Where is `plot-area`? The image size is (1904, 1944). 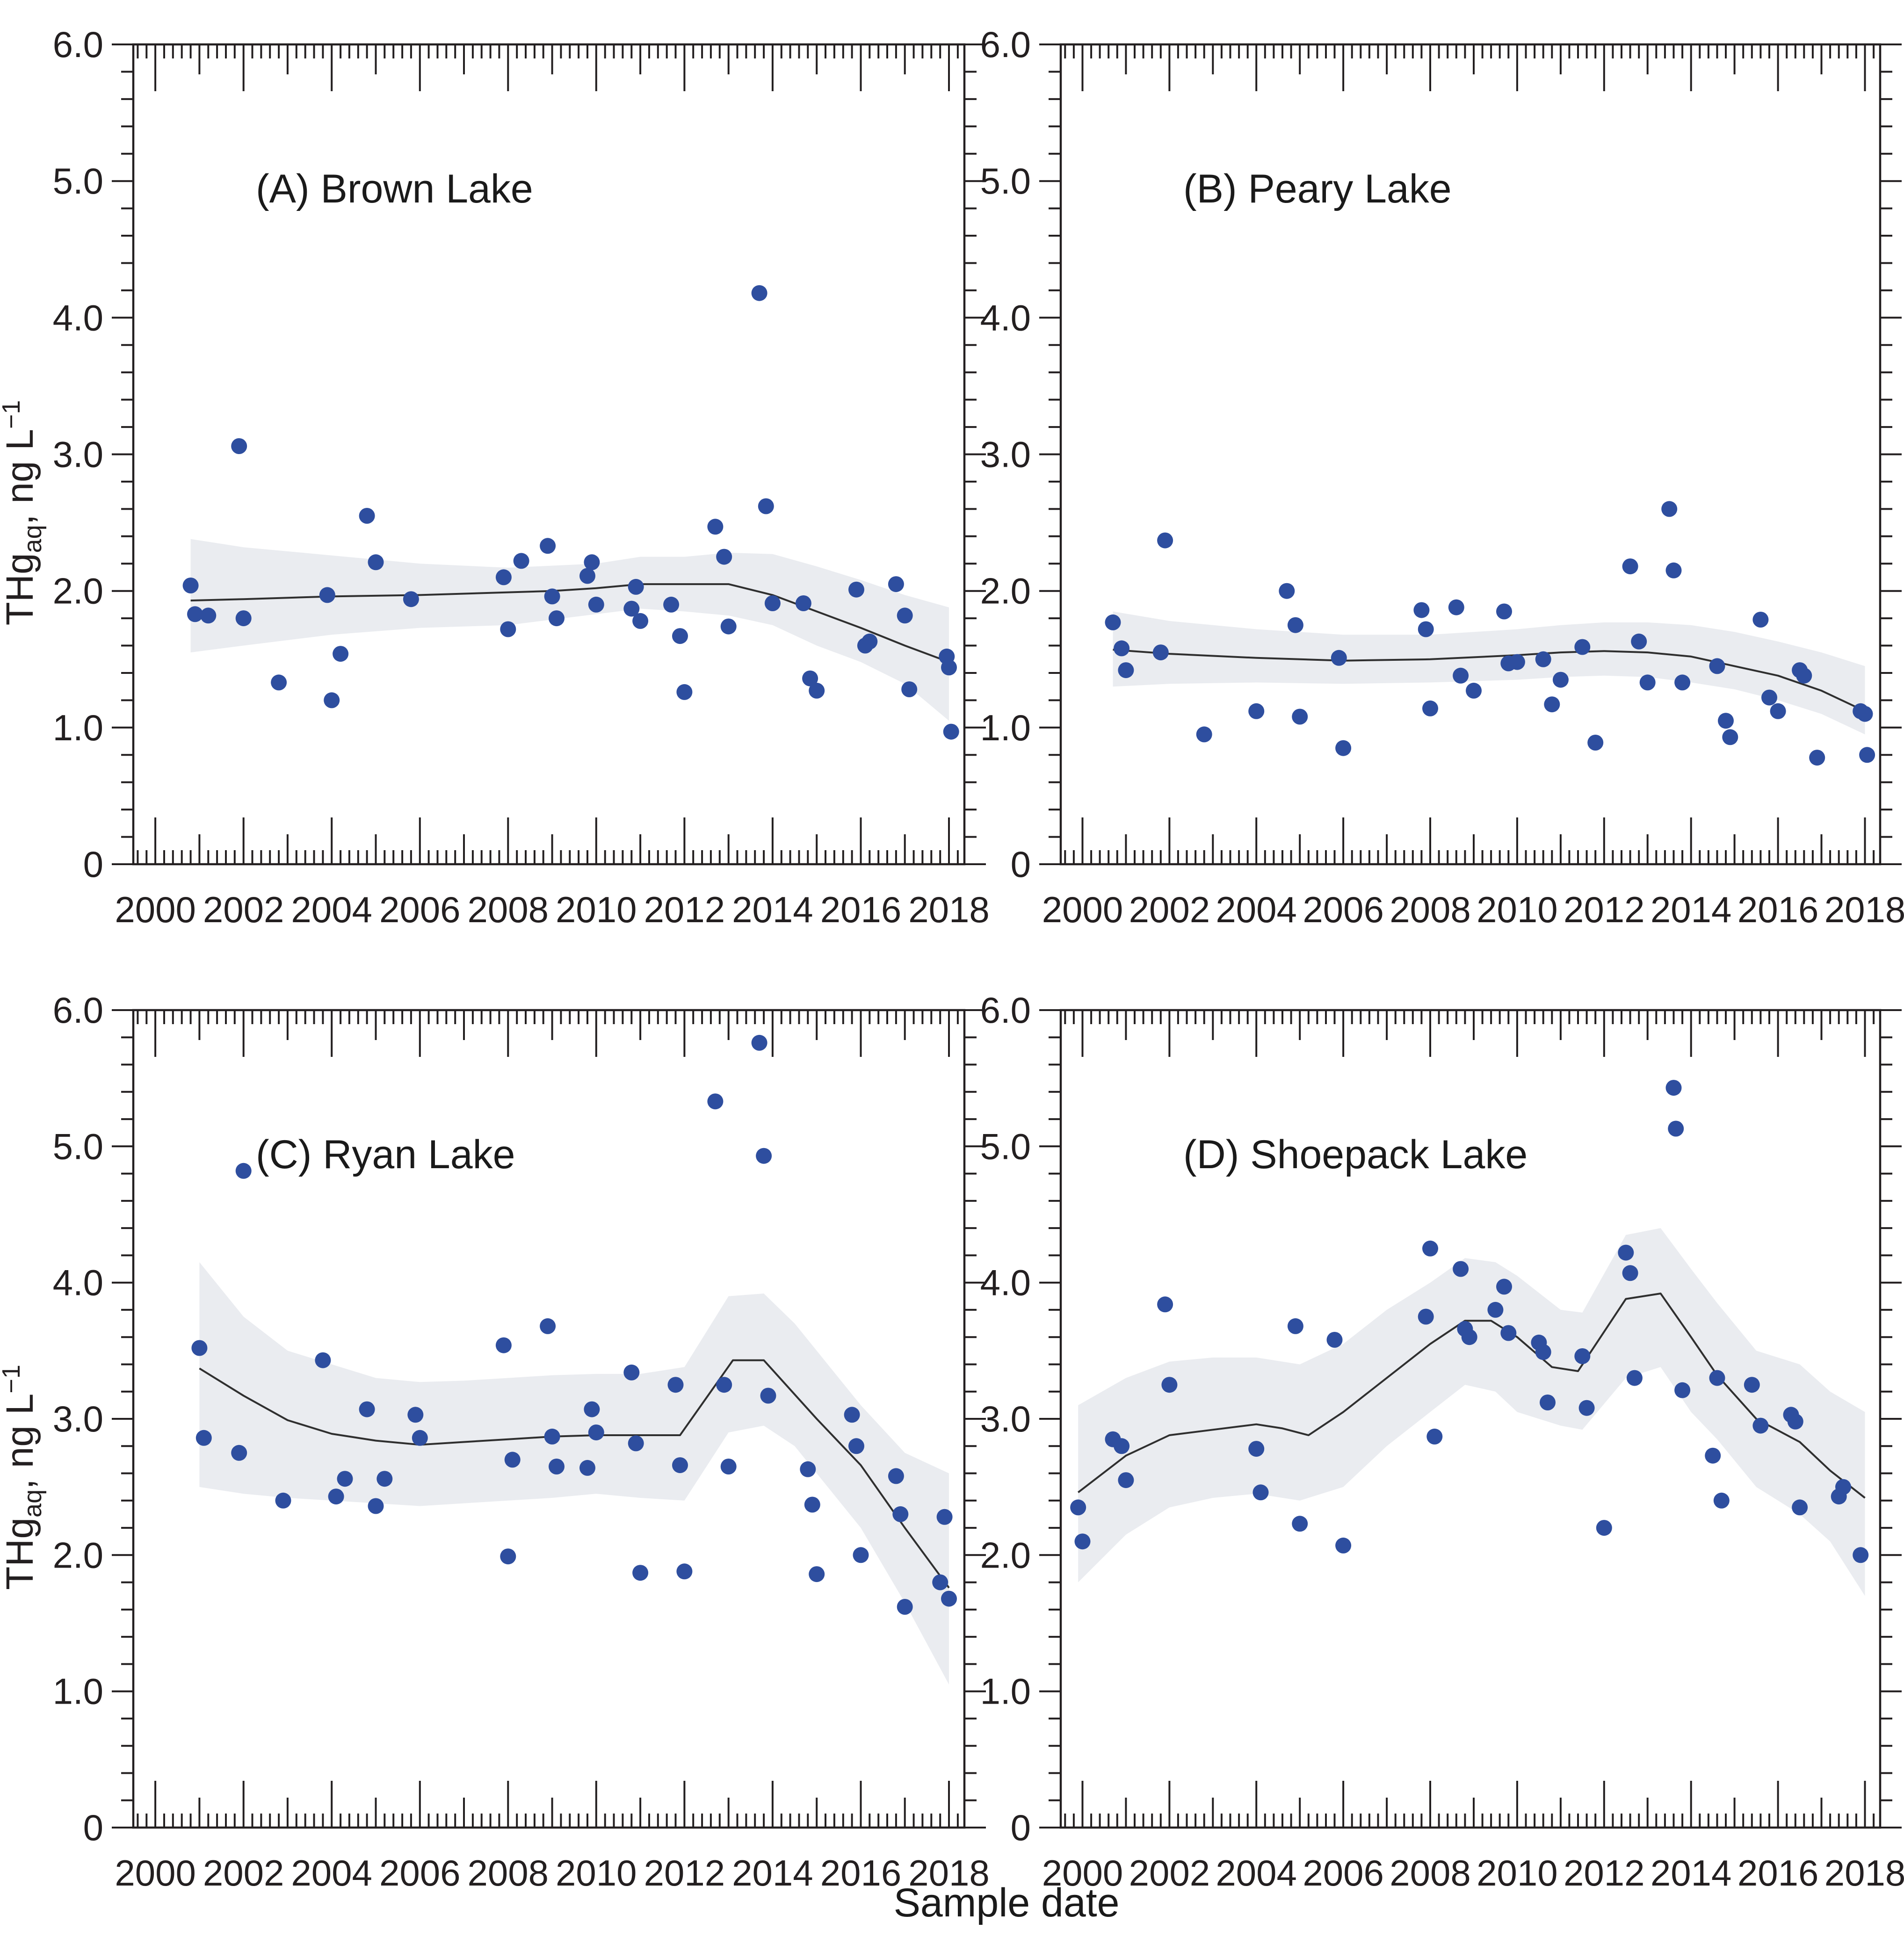 plot-area is located at coordinates (1469, 1338).